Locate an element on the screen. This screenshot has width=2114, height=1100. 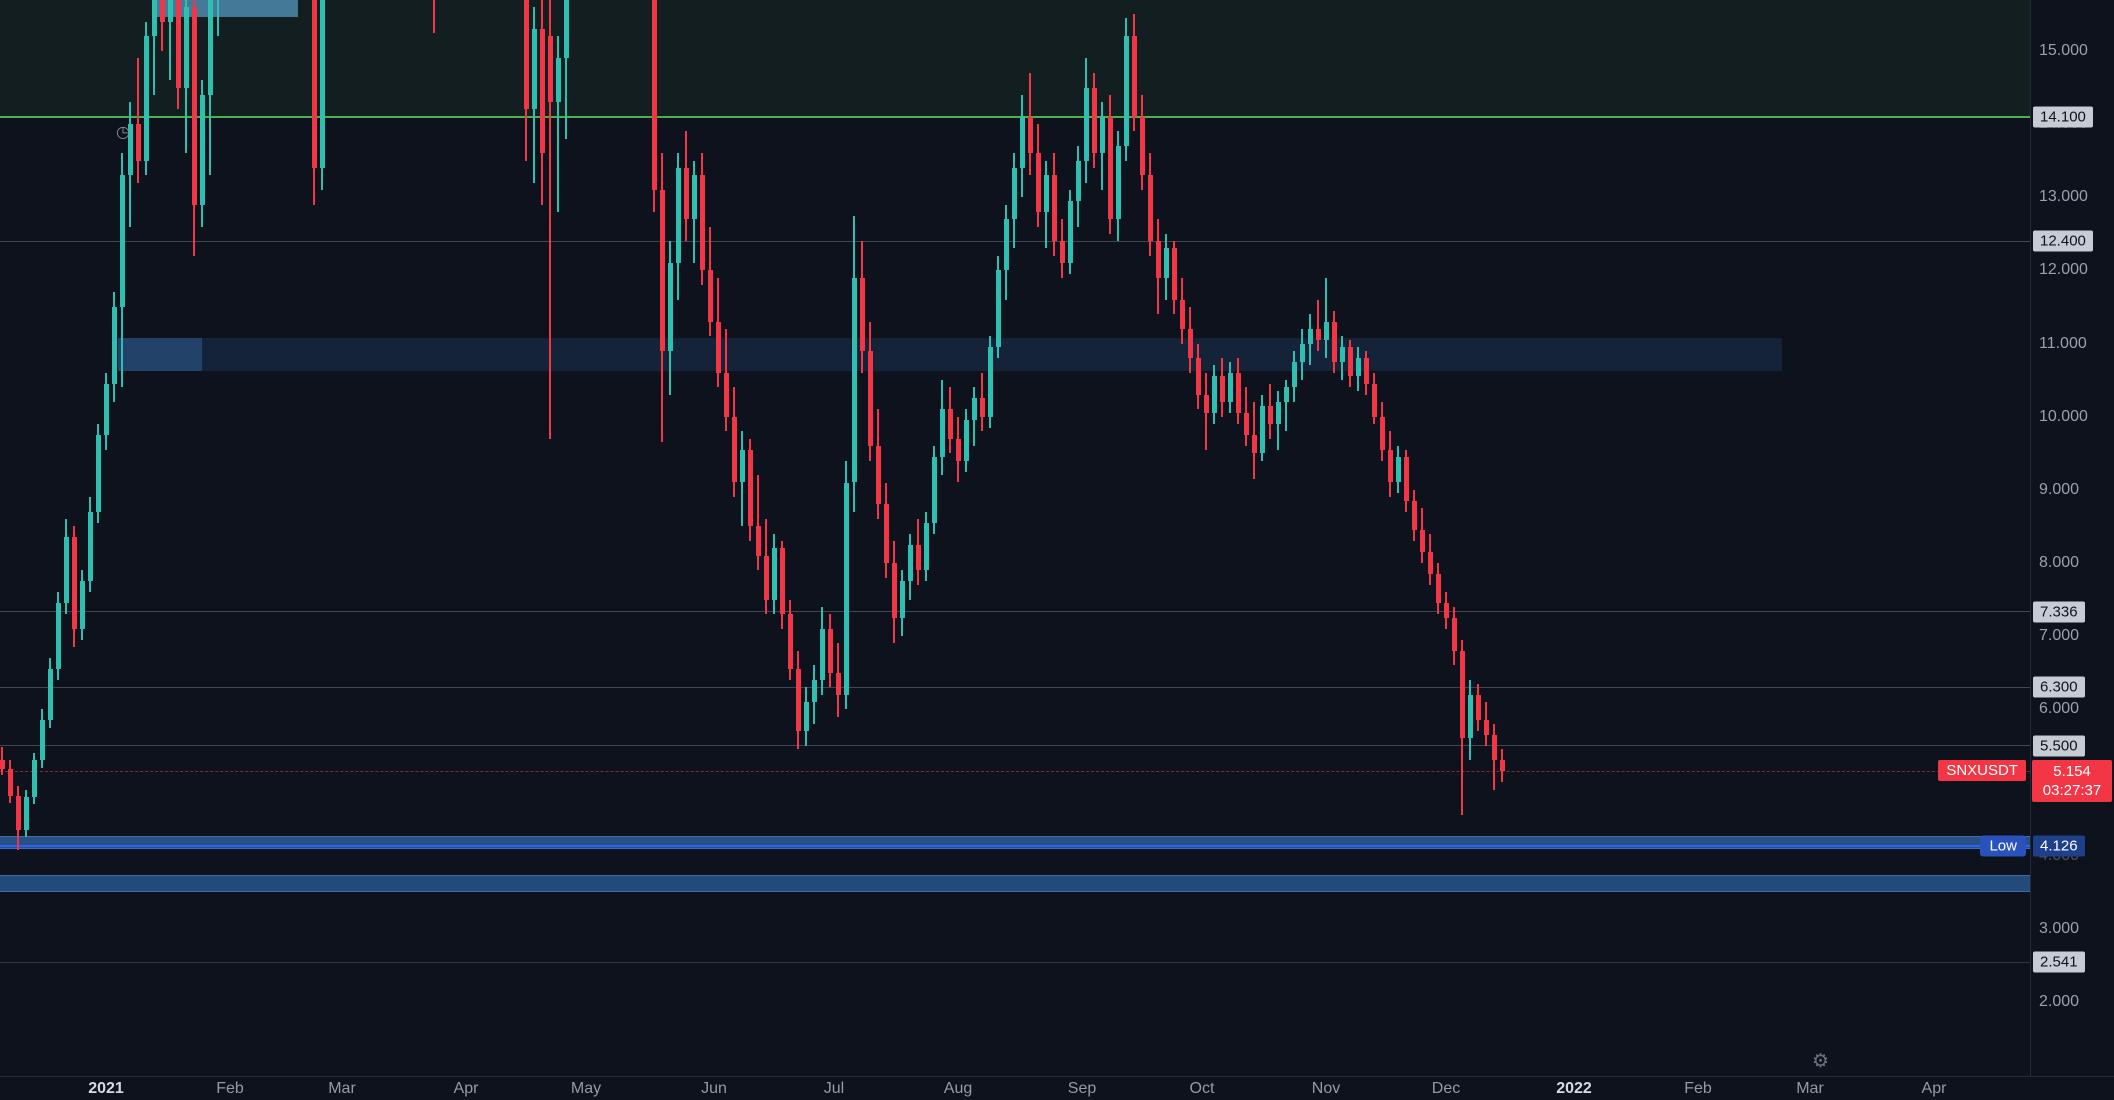
time-tick-label: Oct is located at coordinates (1202, 1088).